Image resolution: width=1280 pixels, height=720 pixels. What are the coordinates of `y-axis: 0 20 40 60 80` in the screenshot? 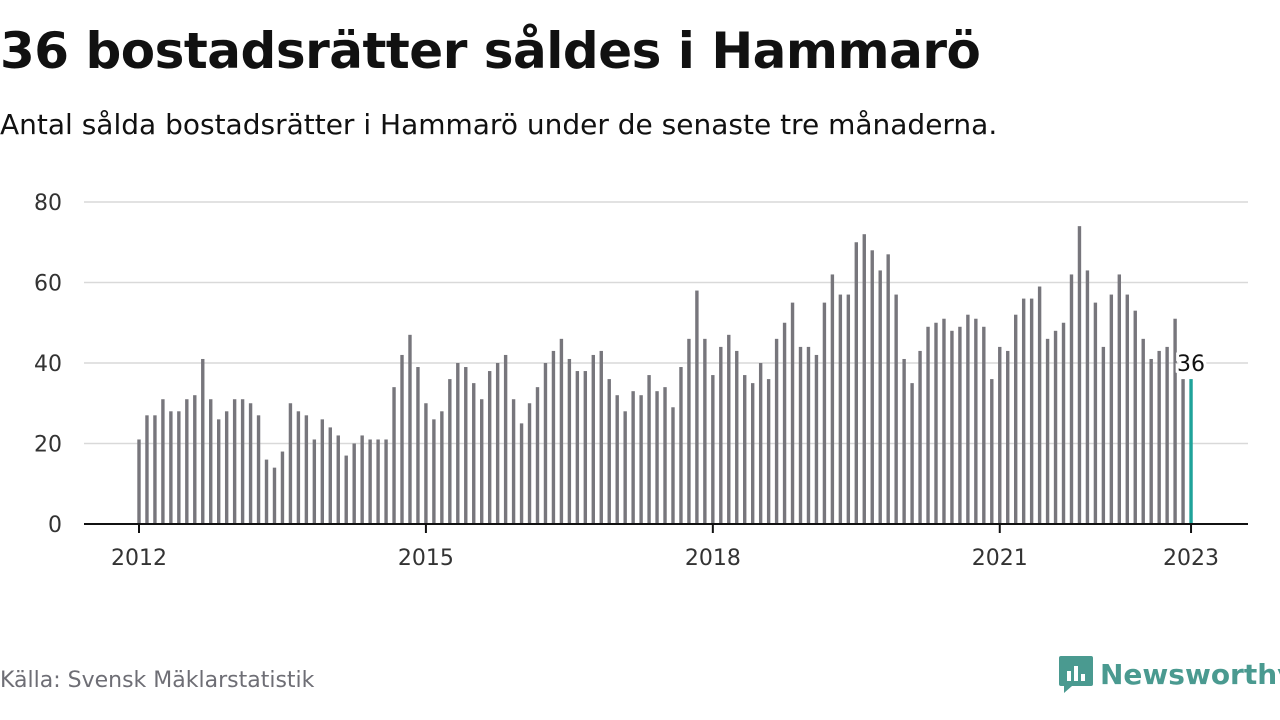 It's located at (48, 364).